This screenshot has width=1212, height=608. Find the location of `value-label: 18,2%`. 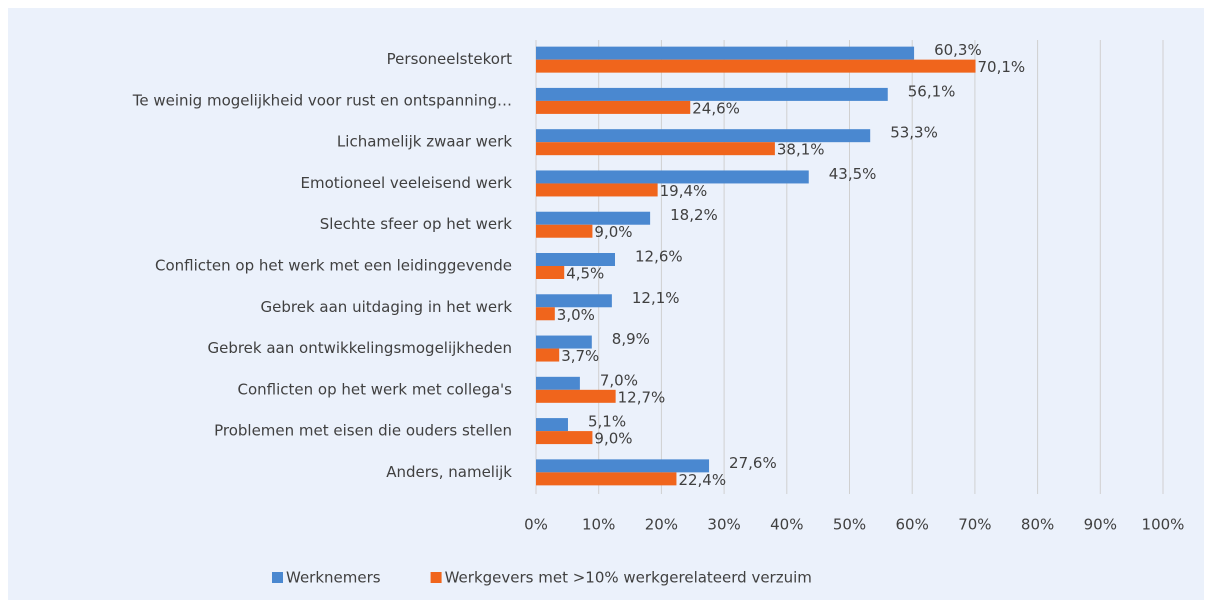

value-label: 18,2% is located at coordinates (694, 215).